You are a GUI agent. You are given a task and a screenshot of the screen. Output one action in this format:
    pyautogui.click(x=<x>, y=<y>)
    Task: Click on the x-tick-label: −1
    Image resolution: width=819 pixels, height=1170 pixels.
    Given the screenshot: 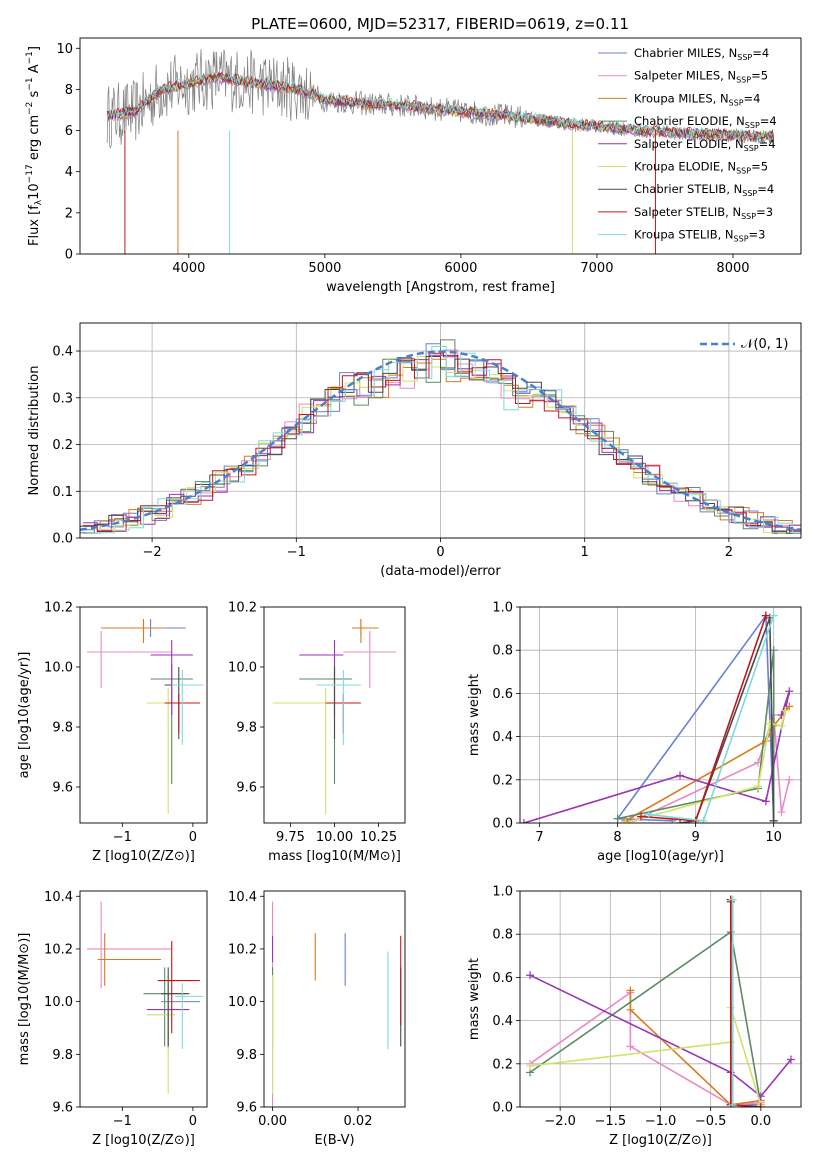 What is the action you would take?
    pyautogui.click(x=122, y=837)
    